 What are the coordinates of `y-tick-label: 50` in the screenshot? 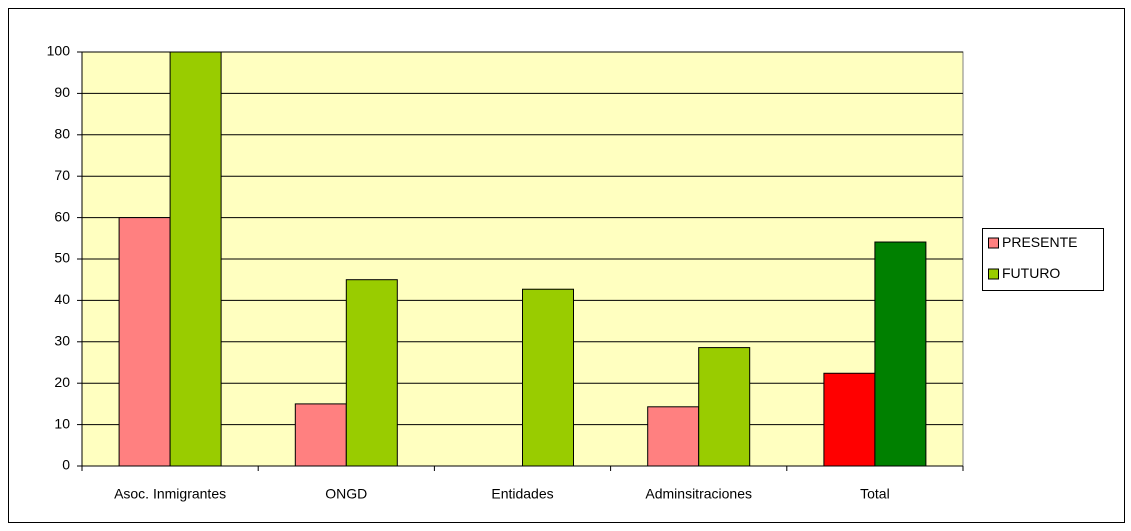 It's located at (62, 258).